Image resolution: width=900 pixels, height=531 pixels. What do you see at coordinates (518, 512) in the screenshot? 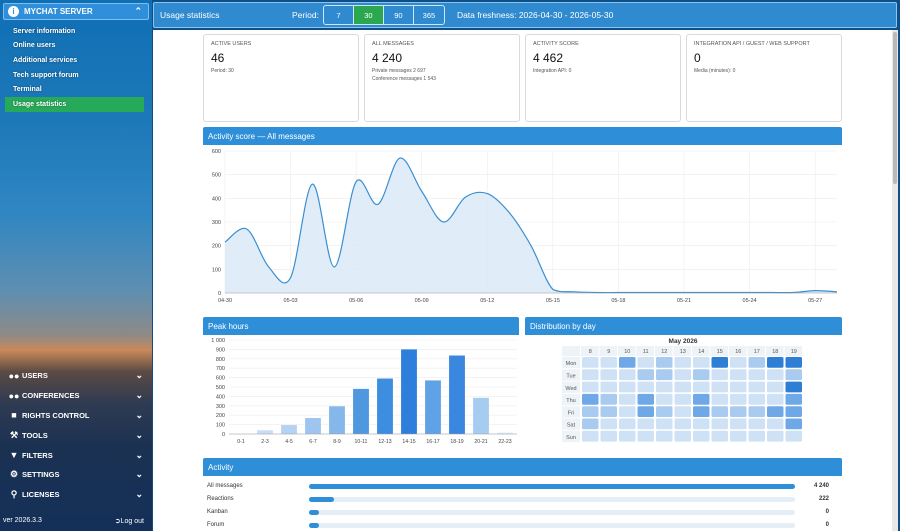
I see `activity-row: Kanban 0` at bounding box center [518, 512].